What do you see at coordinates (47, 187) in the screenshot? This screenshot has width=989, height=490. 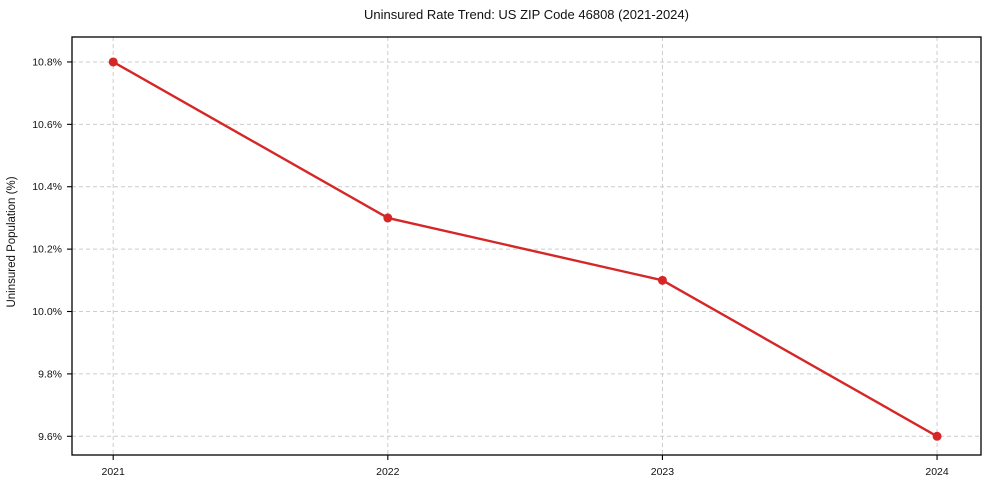 I see `y-tick-label: 10.4%` at bounding box center [47, 187].